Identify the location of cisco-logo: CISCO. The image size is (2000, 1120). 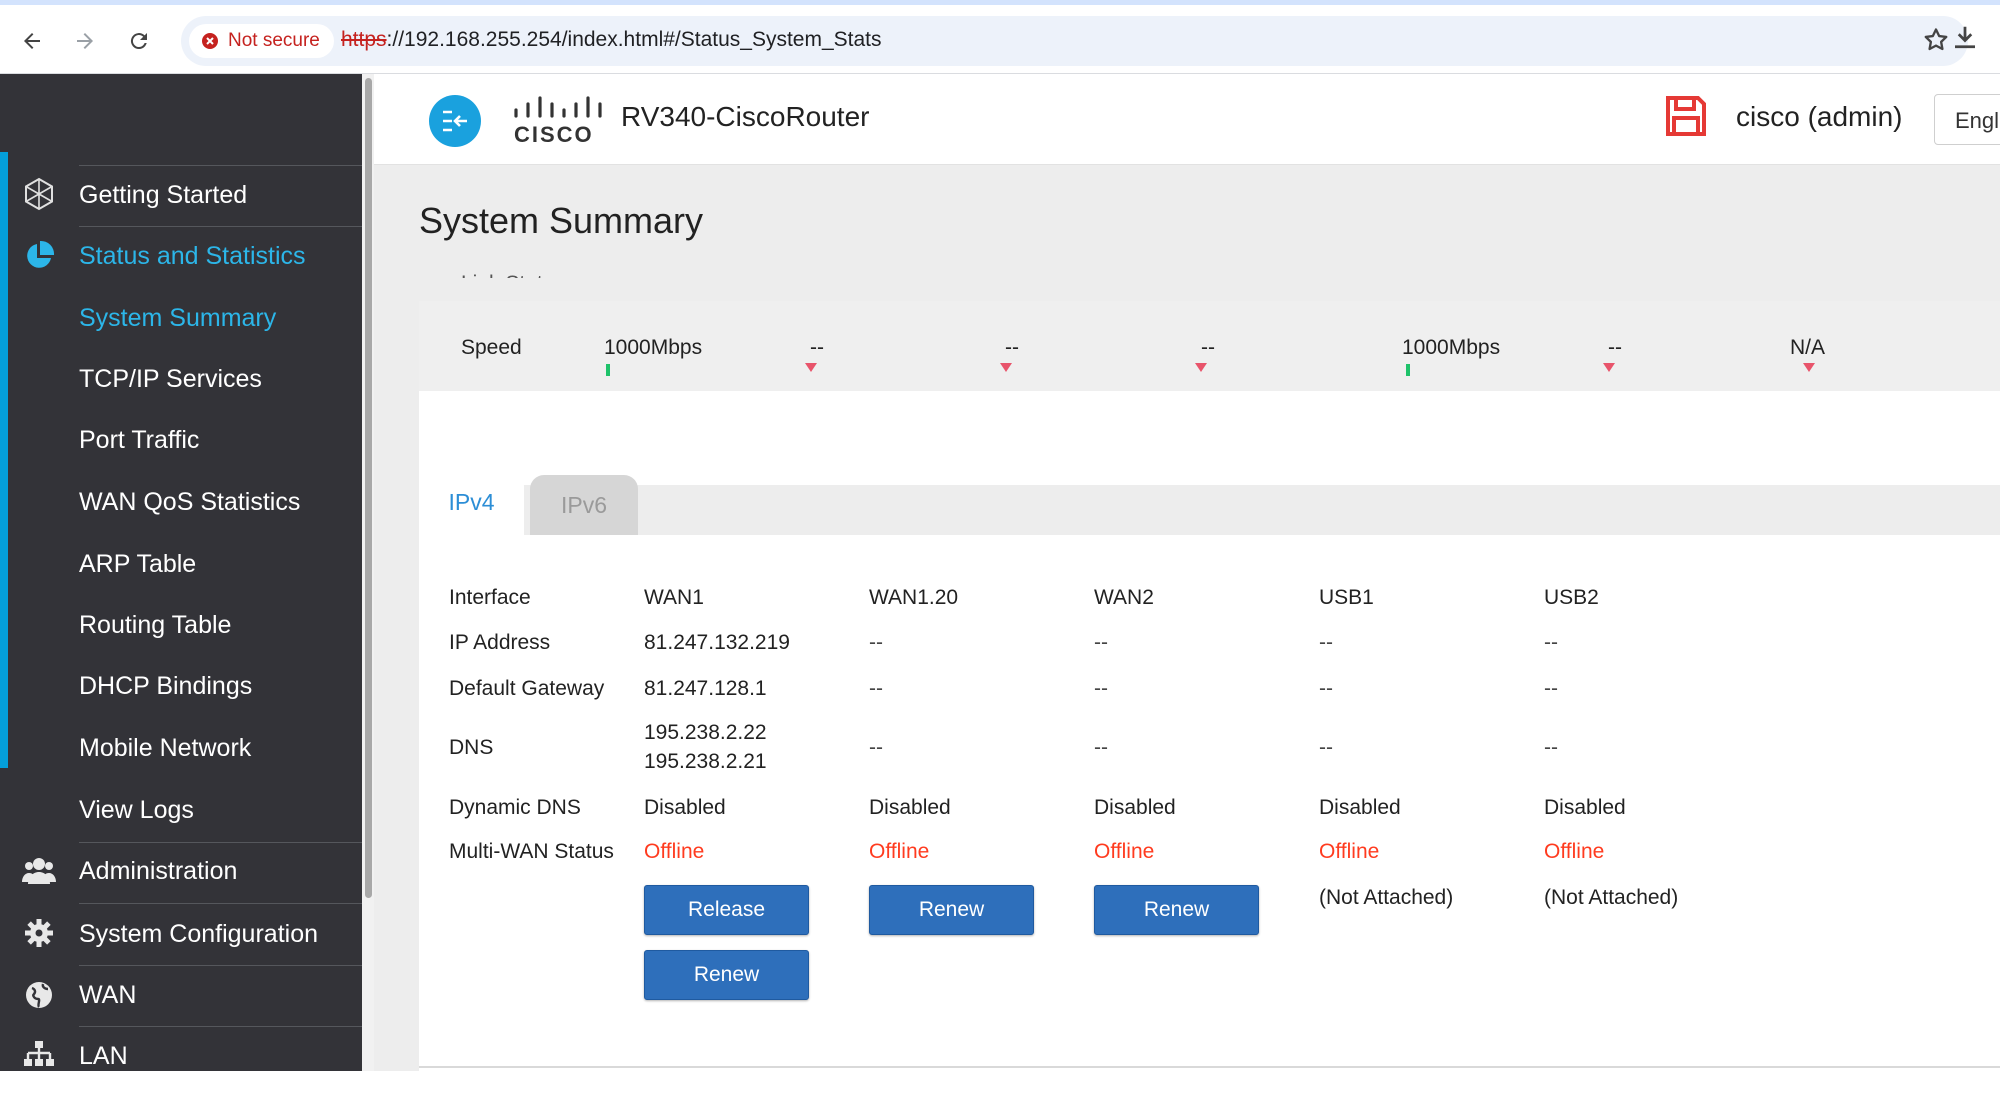
(557, 121).